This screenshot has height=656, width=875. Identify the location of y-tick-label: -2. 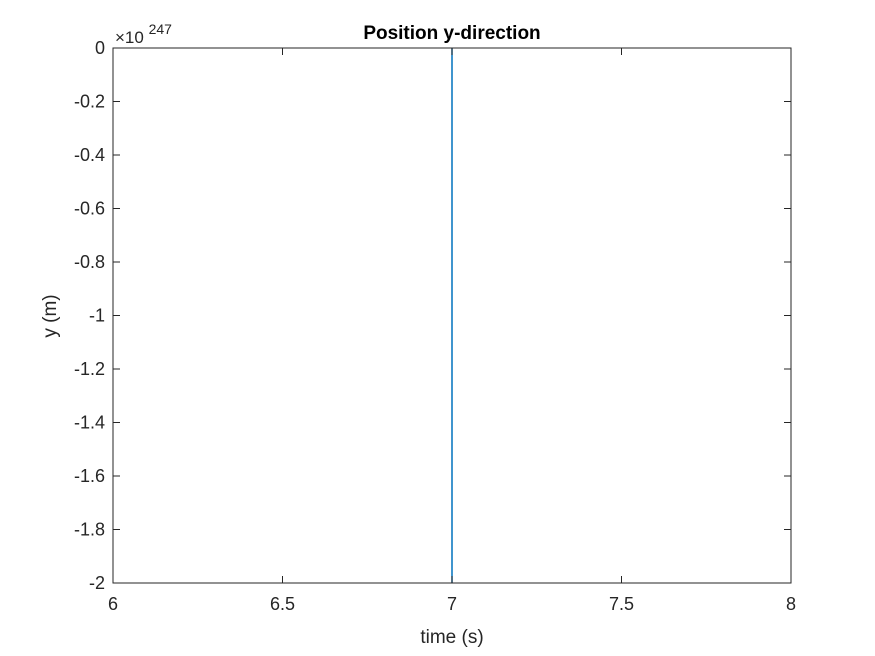
(97, 583).